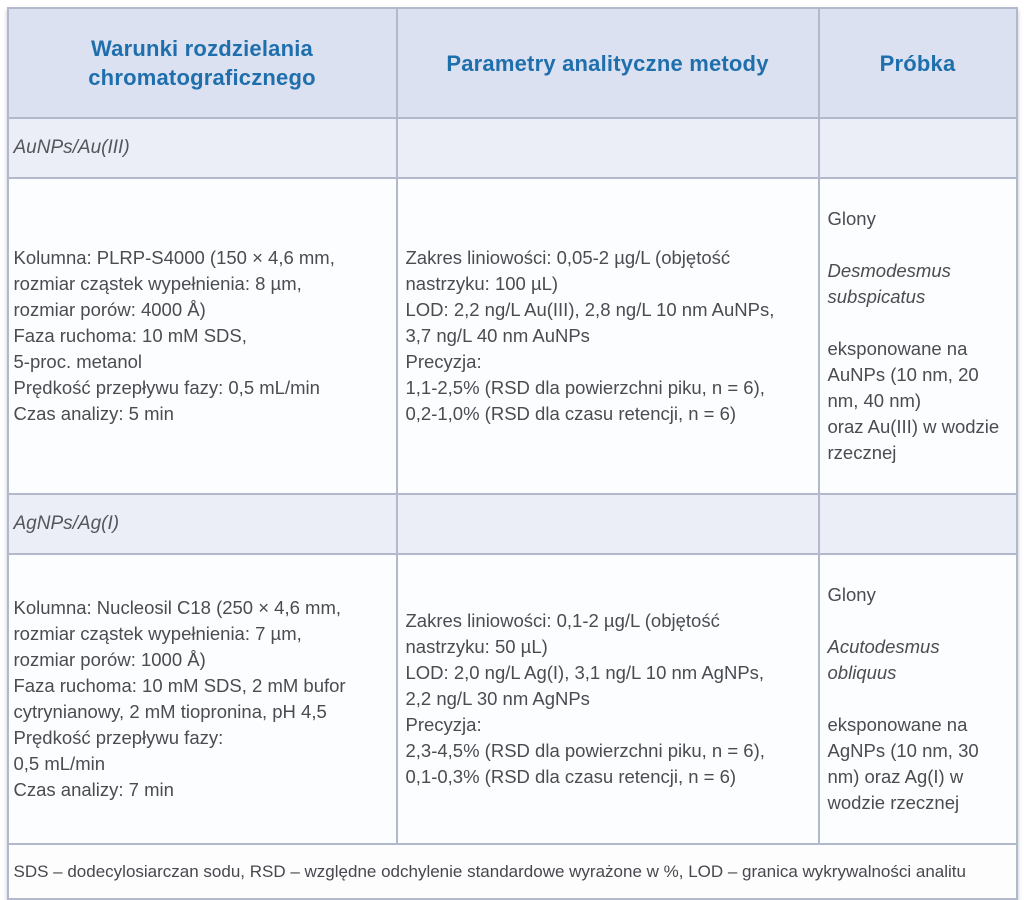 This screenshot has width=1024, height=900. Describe the element at coordinates (917, 63) in the screenshot. I see `header-sample: Próbka` at that location.